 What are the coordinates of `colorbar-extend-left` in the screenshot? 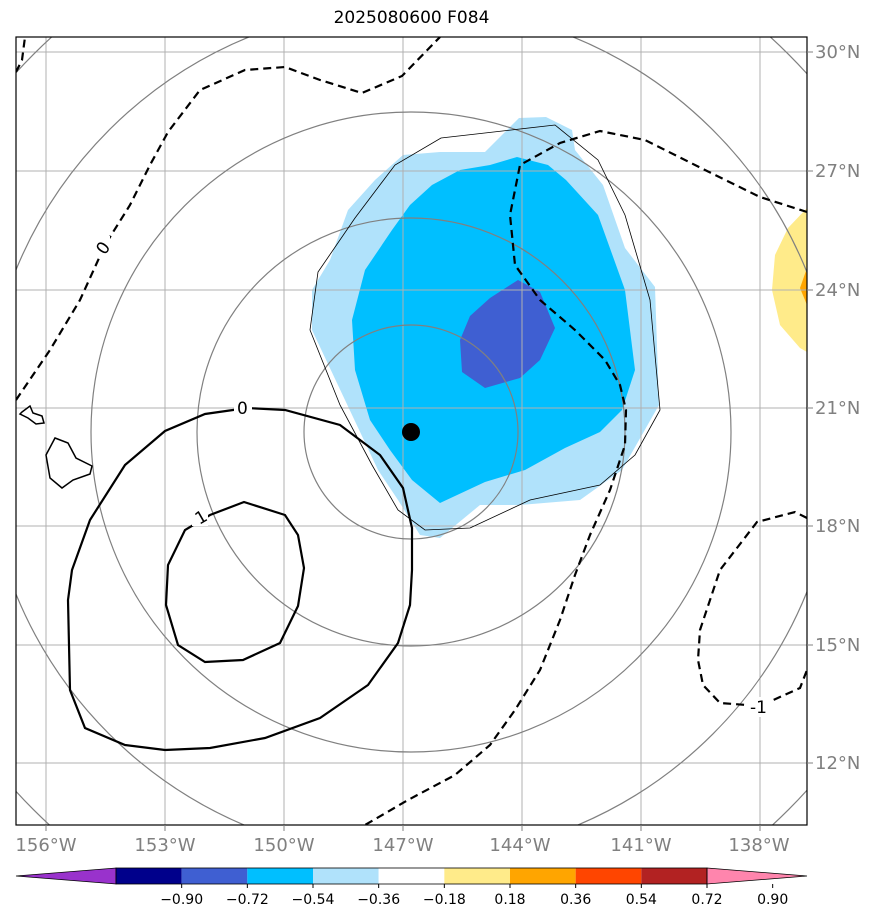 It's located at (66, 876).